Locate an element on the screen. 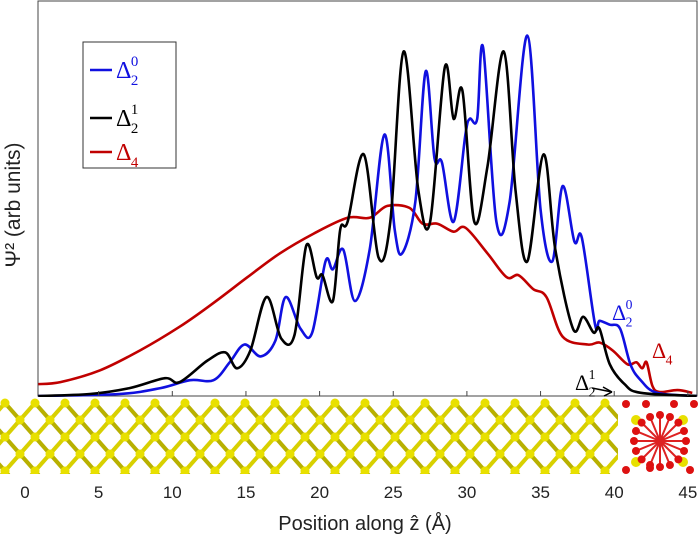  x-tick-label: 35 is located at coordinates (540, 492).